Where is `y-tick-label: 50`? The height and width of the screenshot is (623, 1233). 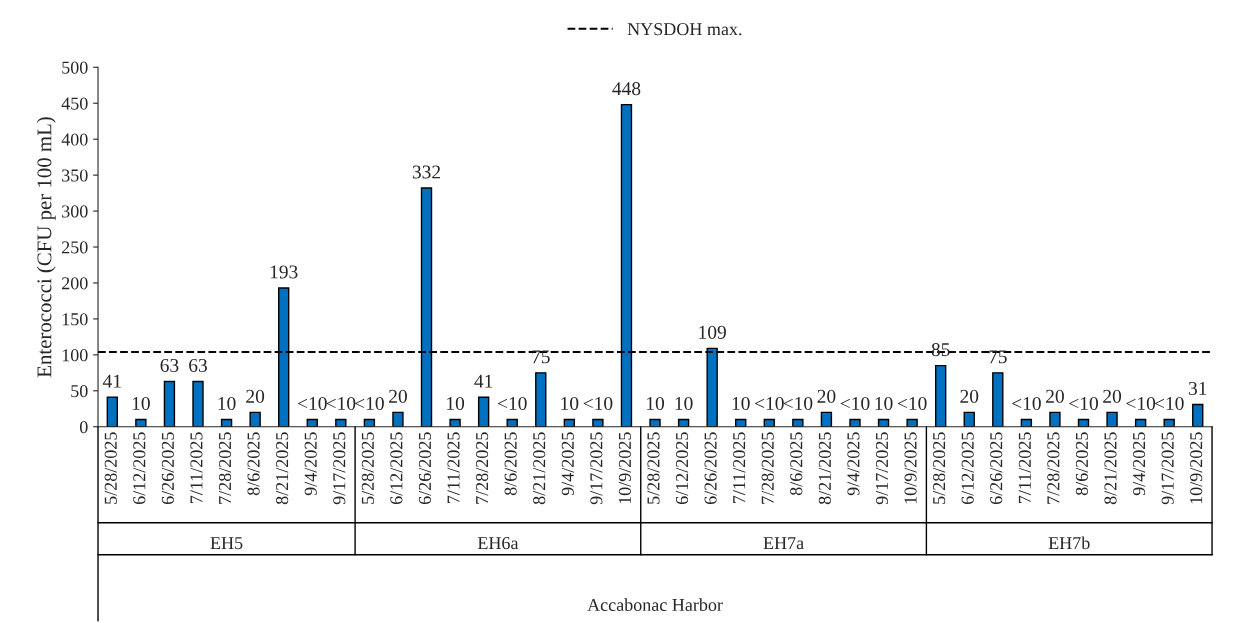
y-tick-label: 50 is located at coordinates (79, 391).